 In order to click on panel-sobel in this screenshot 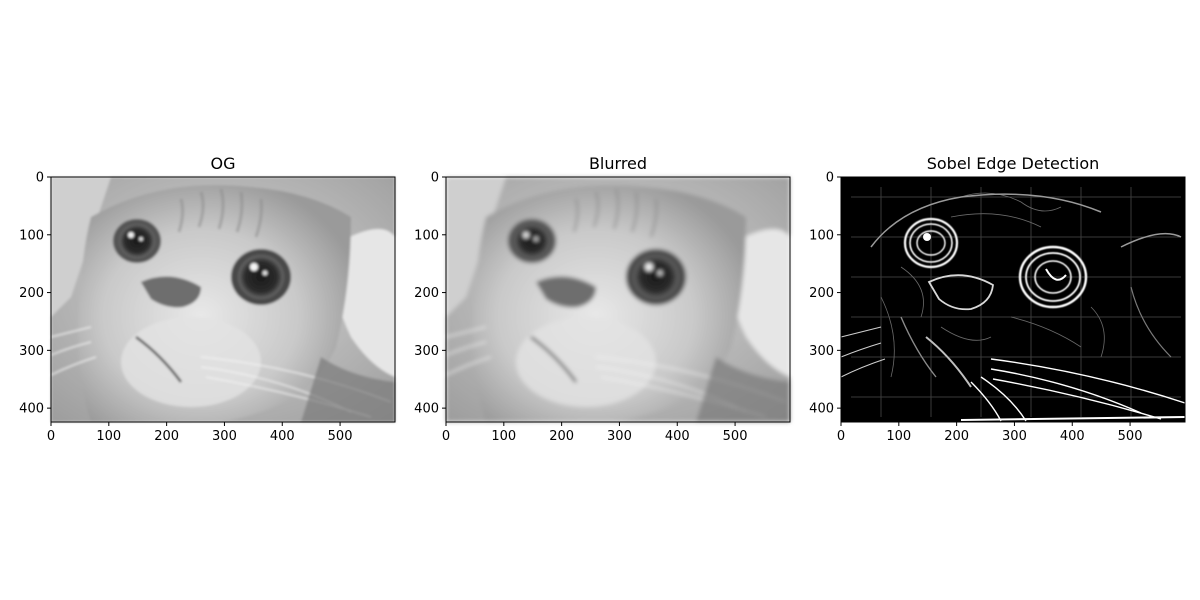, I will do `click(1013, 299)`.